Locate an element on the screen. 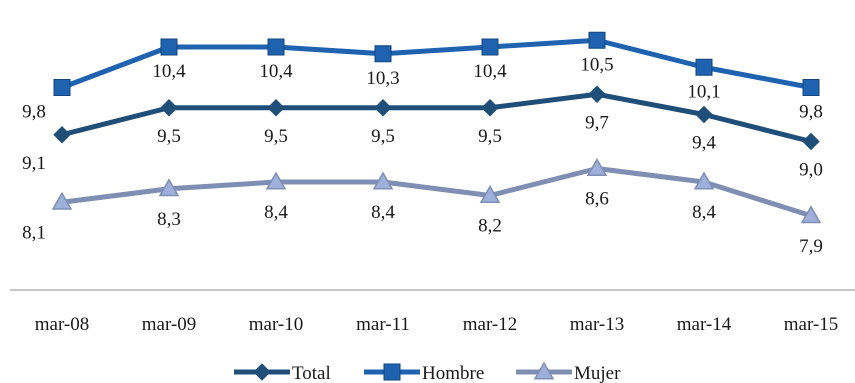 This screenshot has width=855, height=383. legend-item-total: Total is located at coordinates (282, 373).